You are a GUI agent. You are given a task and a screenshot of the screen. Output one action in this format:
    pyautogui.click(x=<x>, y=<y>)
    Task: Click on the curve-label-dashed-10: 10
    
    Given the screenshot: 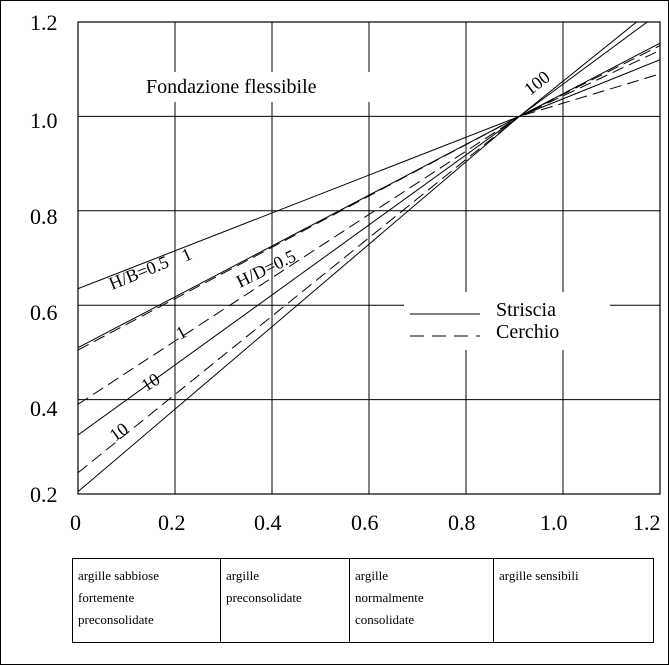 What is the action you would take?
    pyautogui.click(x=119, y=431)
    